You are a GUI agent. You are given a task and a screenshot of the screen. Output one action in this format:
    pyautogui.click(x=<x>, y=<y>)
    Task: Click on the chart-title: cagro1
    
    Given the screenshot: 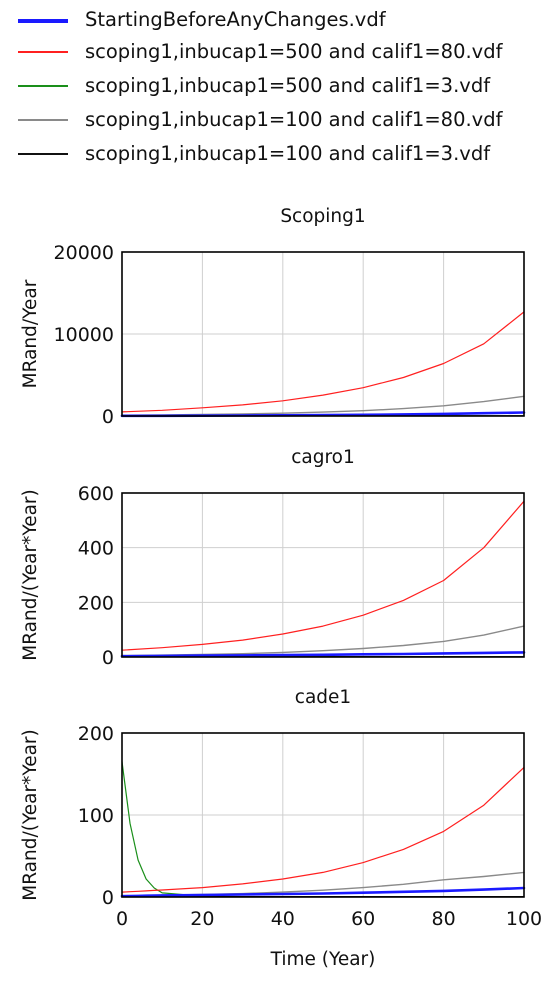 What is the action you would take?
    pyautogui.click(x=323, y=457)
    